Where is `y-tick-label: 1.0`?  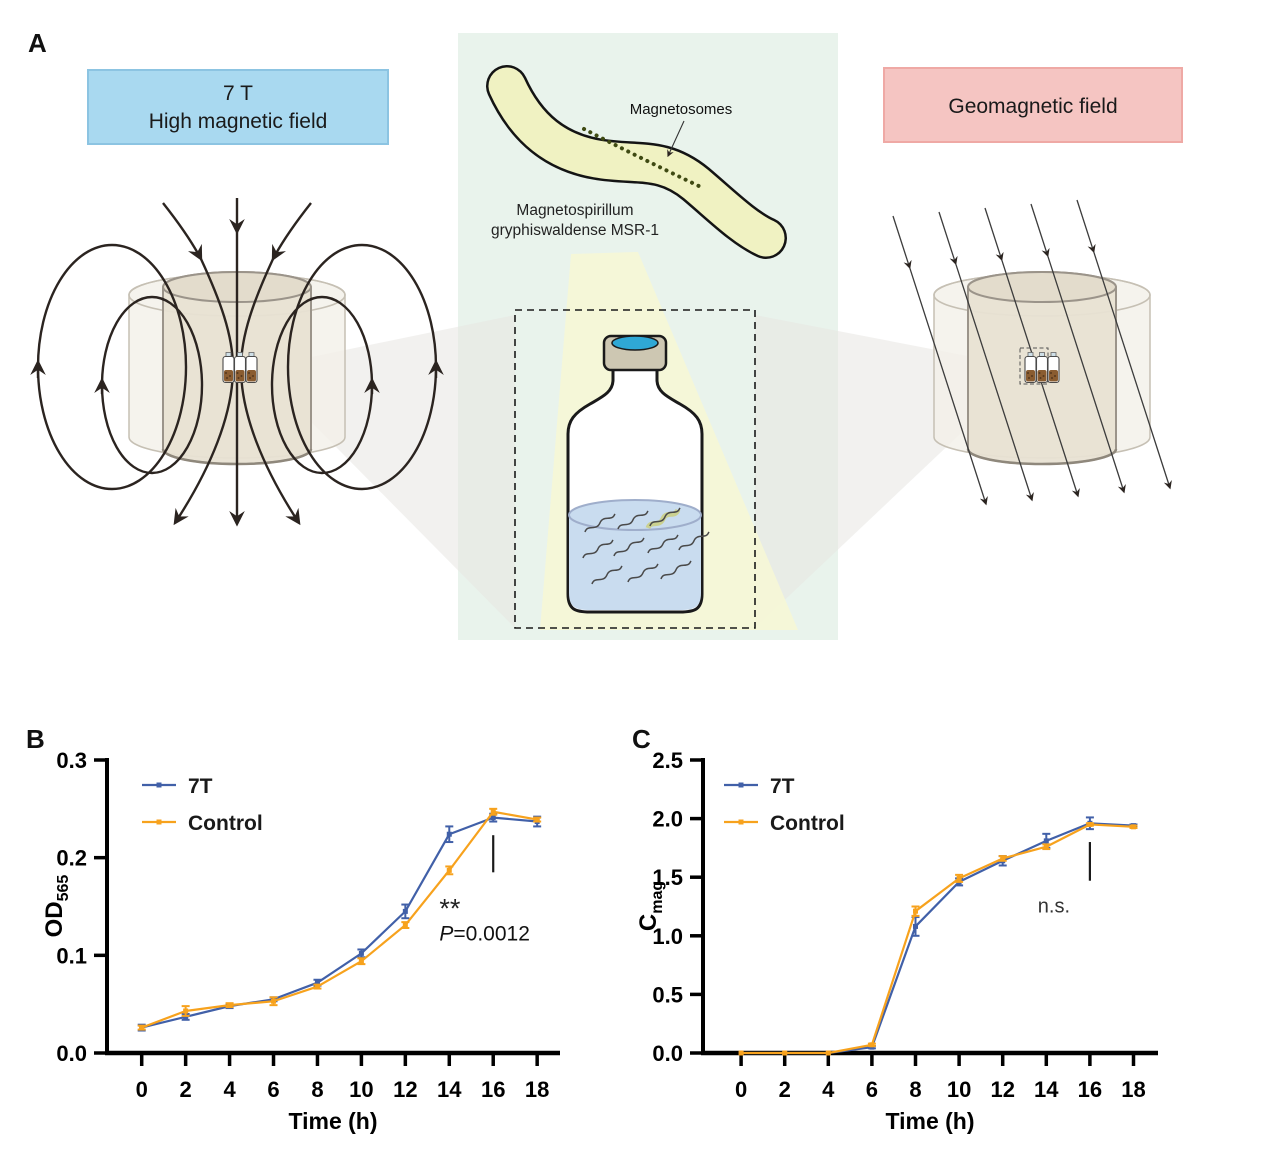 y-tick-label: 1.0 is located at coordinates (667, 936).